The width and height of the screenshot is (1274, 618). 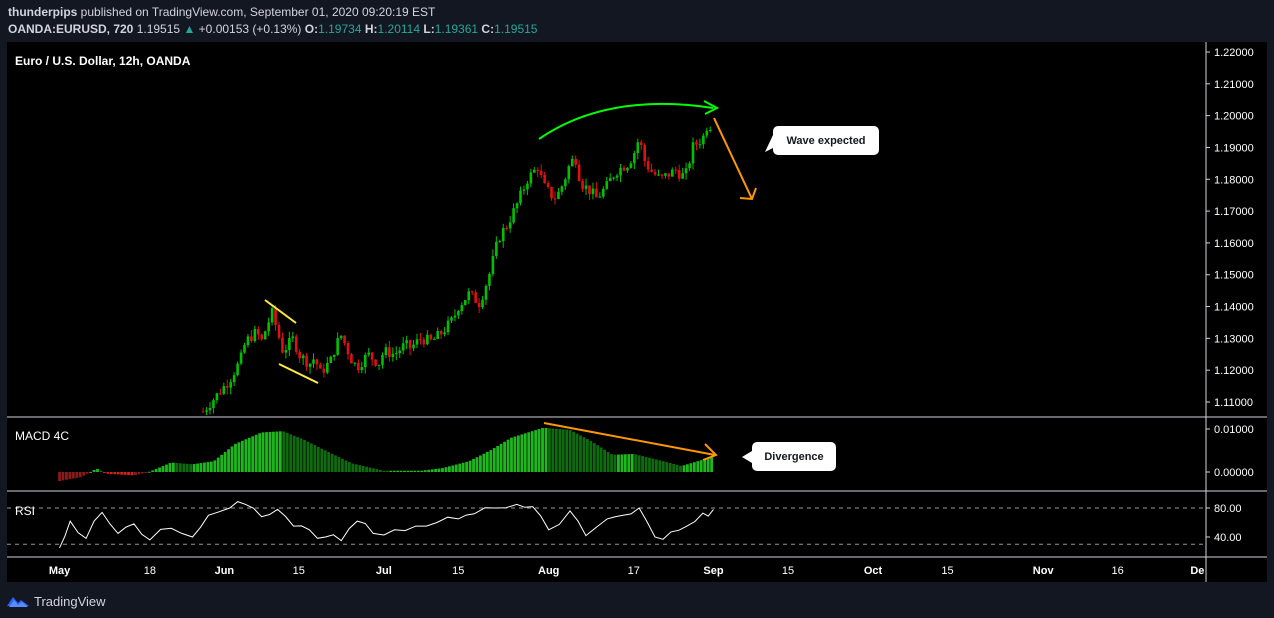 What do you see at coordinates (626, 121) in the screenshot?
I see `green-arc-annotation` at bounding box center [626, 121].